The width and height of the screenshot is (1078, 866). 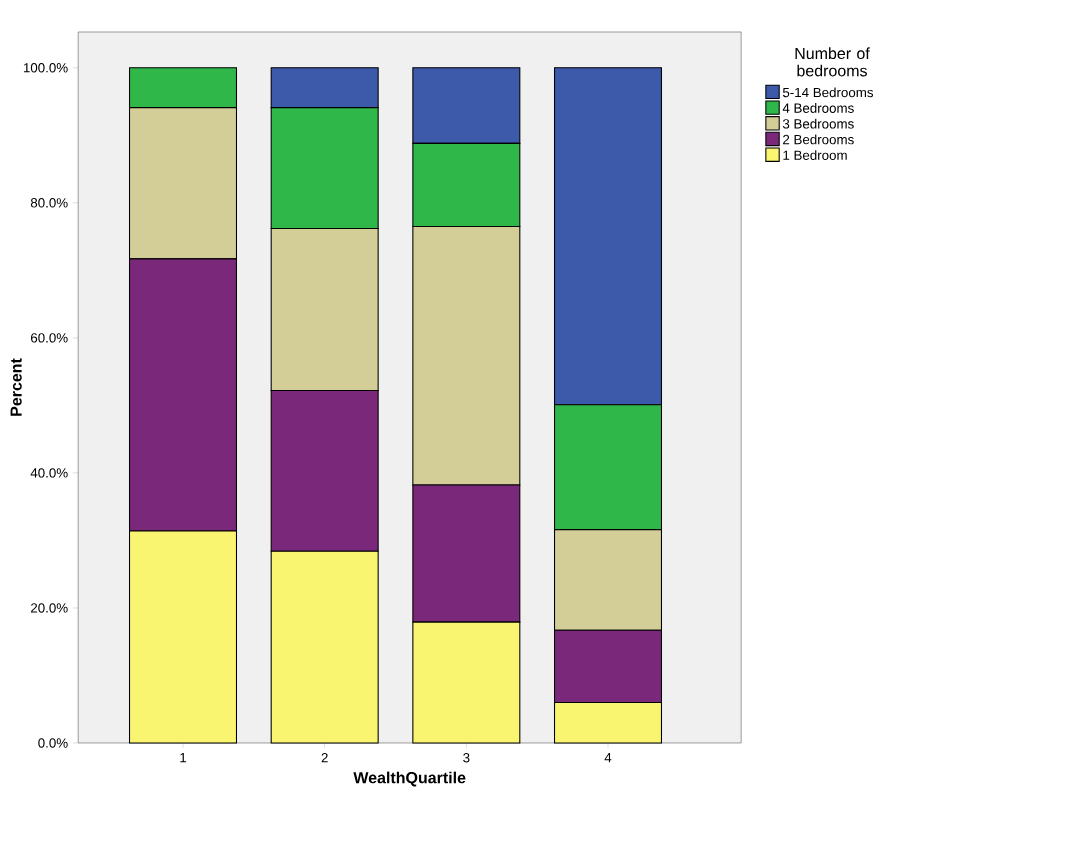 What do you see at coordinates (49, 338) in the screenshot?
I see `y-tick-label: 60.0%` at bounding box center [49, 338].